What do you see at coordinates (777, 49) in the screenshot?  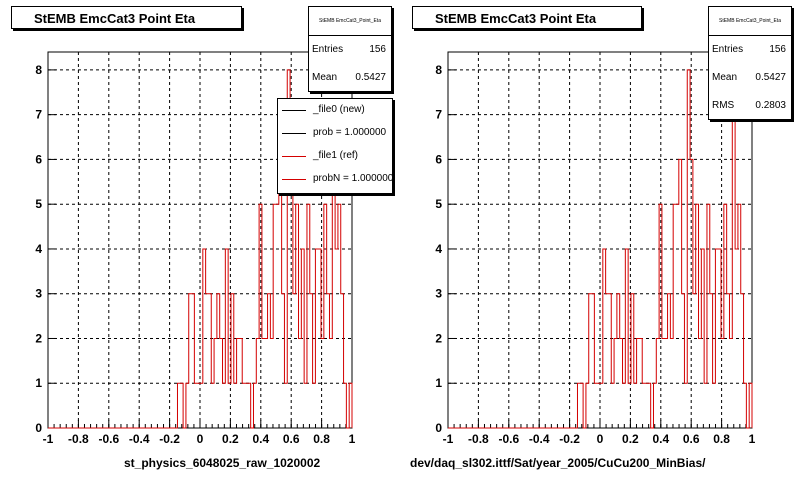 I see `entries-value: 156` at bounding box center [777, 49].